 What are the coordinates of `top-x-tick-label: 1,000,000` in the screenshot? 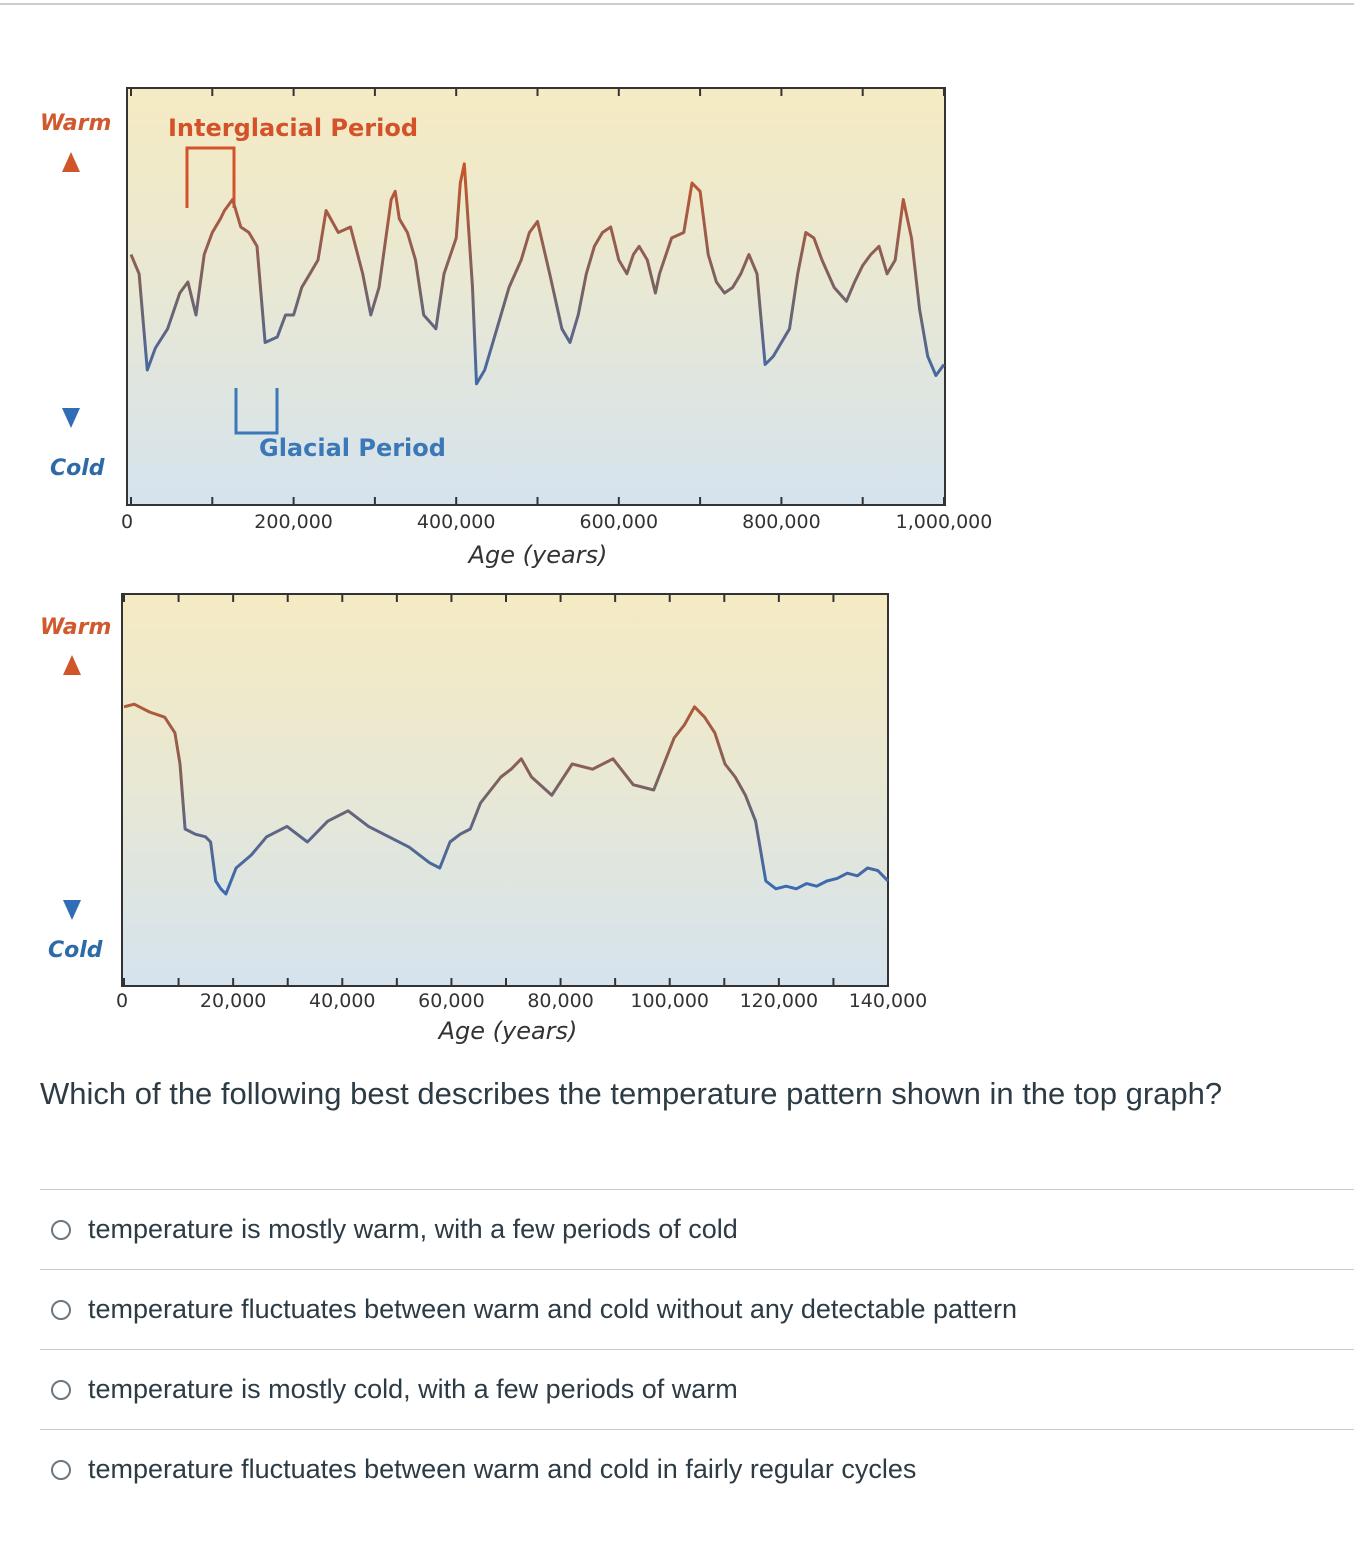 It's located at (944, 522).